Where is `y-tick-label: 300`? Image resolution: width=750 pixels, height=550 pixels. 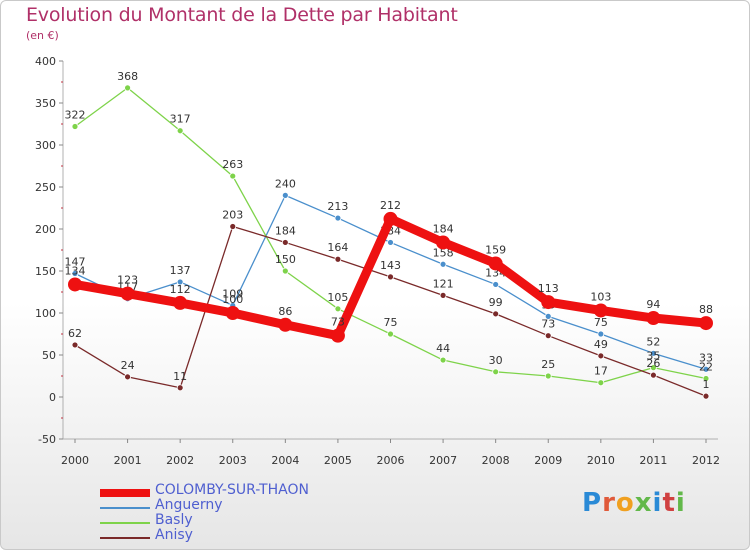 y-tick-label: 300 is located at coordinates (45, 145).